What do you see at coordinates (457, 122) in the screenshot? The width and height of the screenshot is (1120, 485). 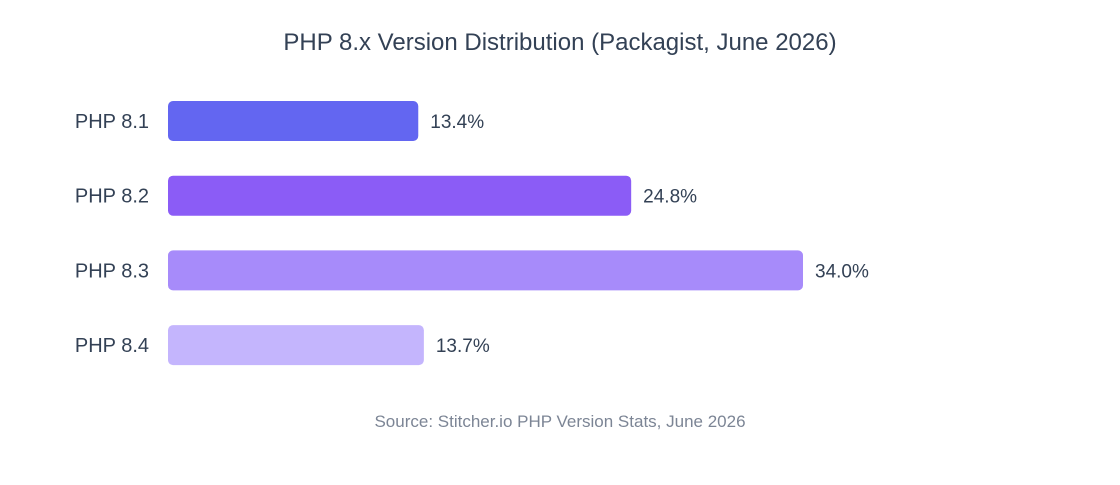 I see `value-label: 13.4%` at bounding box center [457, 122].